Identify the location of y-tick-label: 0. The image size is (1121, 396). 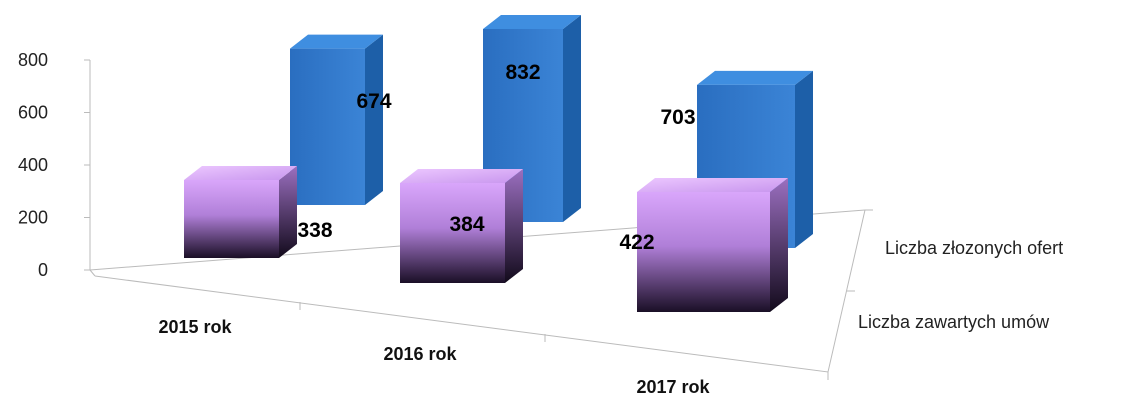
(43, 270).